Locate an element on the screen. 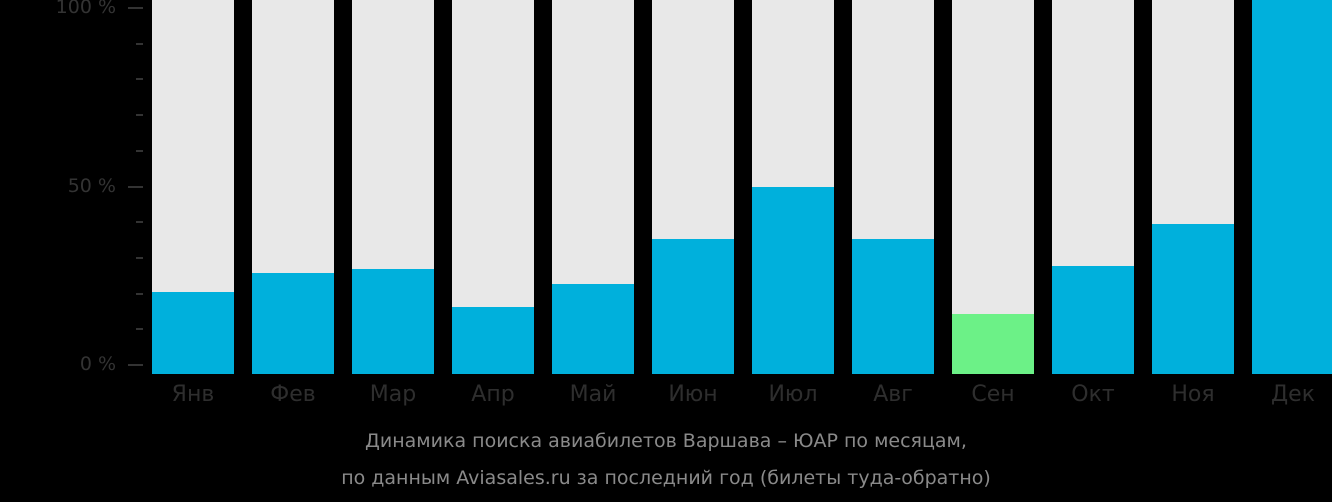 This screenshot has height=502, width=1332. y-tick-label: 100 % is located at coordinates (85, 9).